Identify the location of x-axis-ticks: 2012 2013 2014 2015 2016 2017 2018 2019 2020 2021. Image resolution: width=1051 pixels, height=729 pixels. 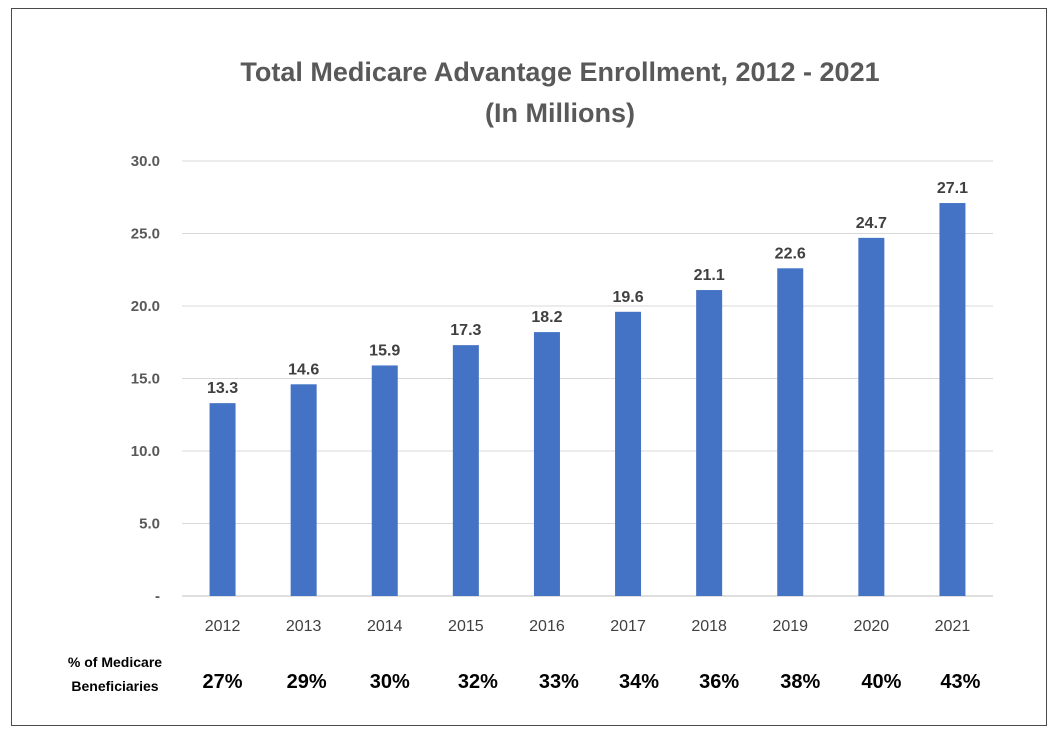
(588, 626).